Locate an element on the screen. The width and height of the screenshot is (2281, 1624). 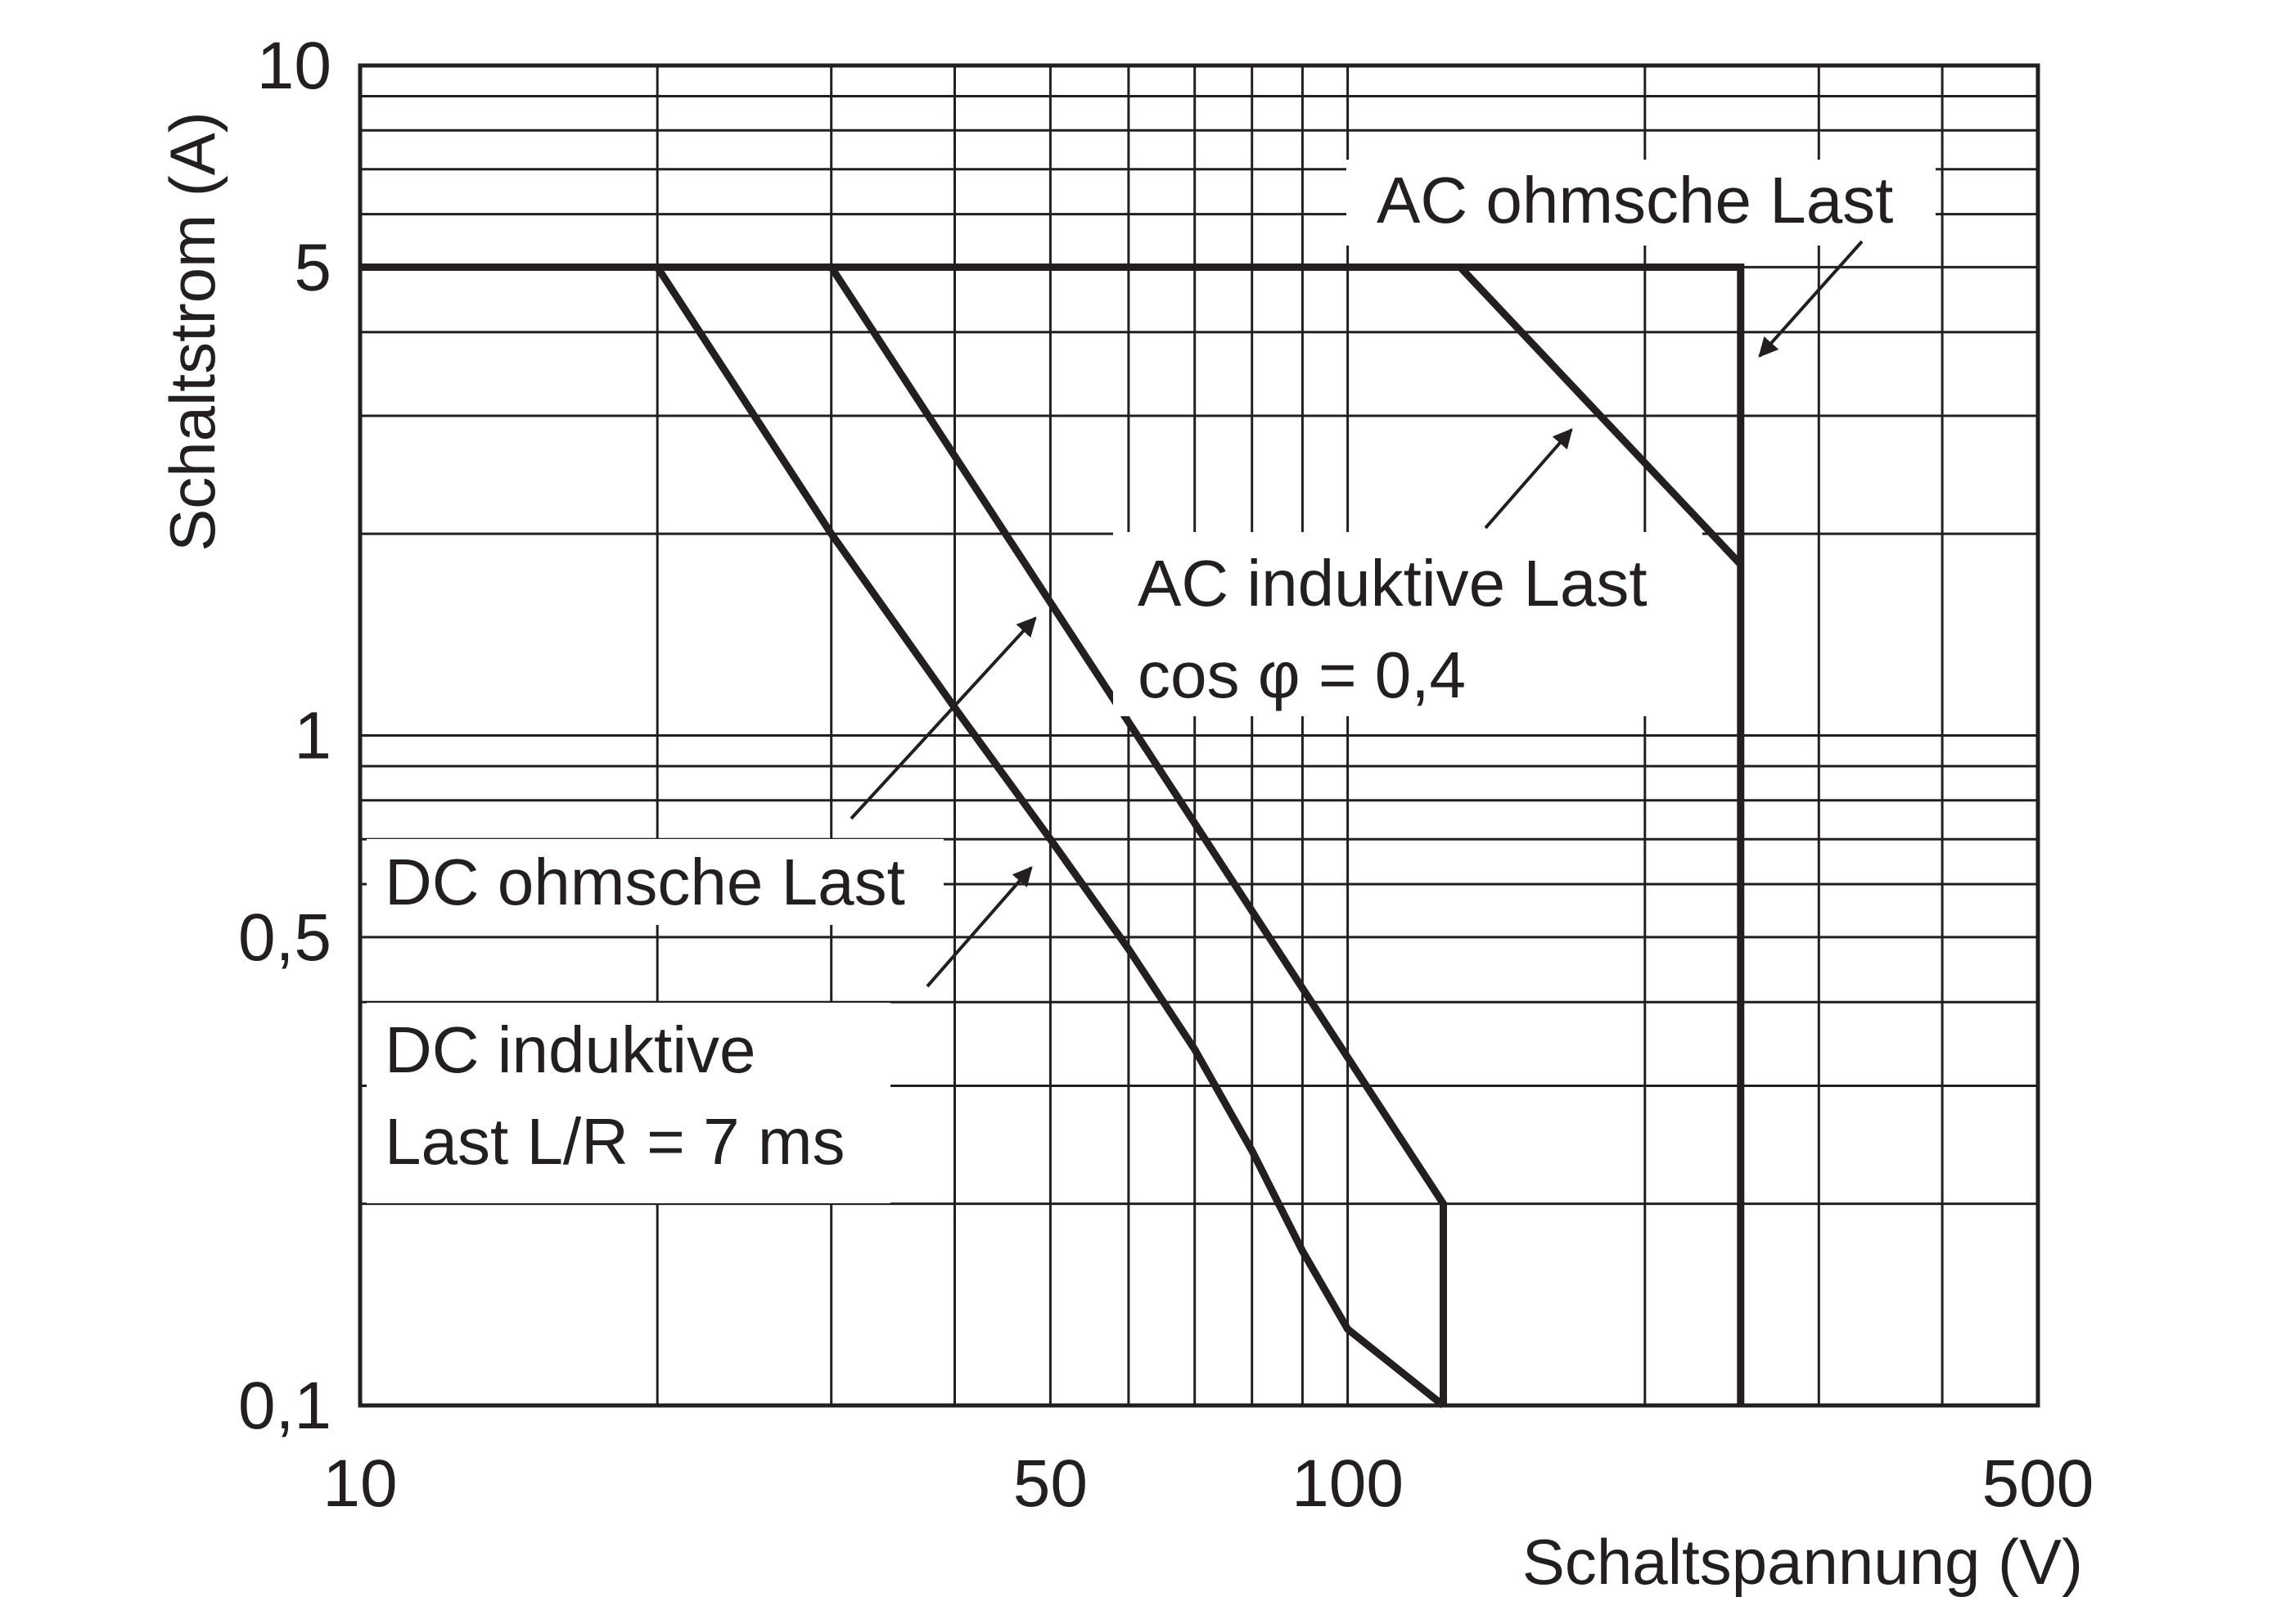
annotation-line: AC induktive Last is located at coordinates (1393, 584).